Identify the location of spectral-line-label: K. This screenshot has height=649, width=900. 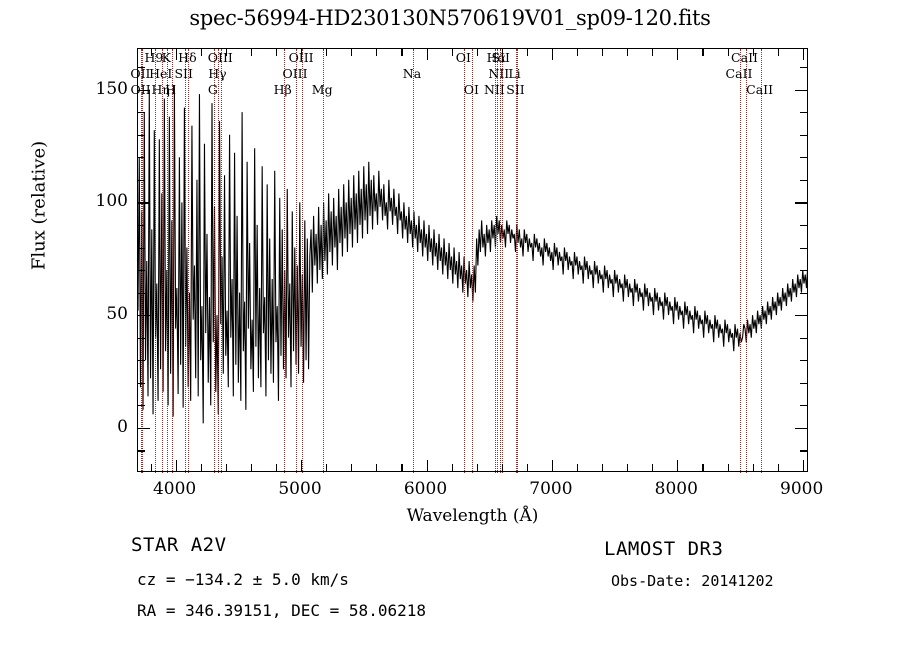
(166, 57).